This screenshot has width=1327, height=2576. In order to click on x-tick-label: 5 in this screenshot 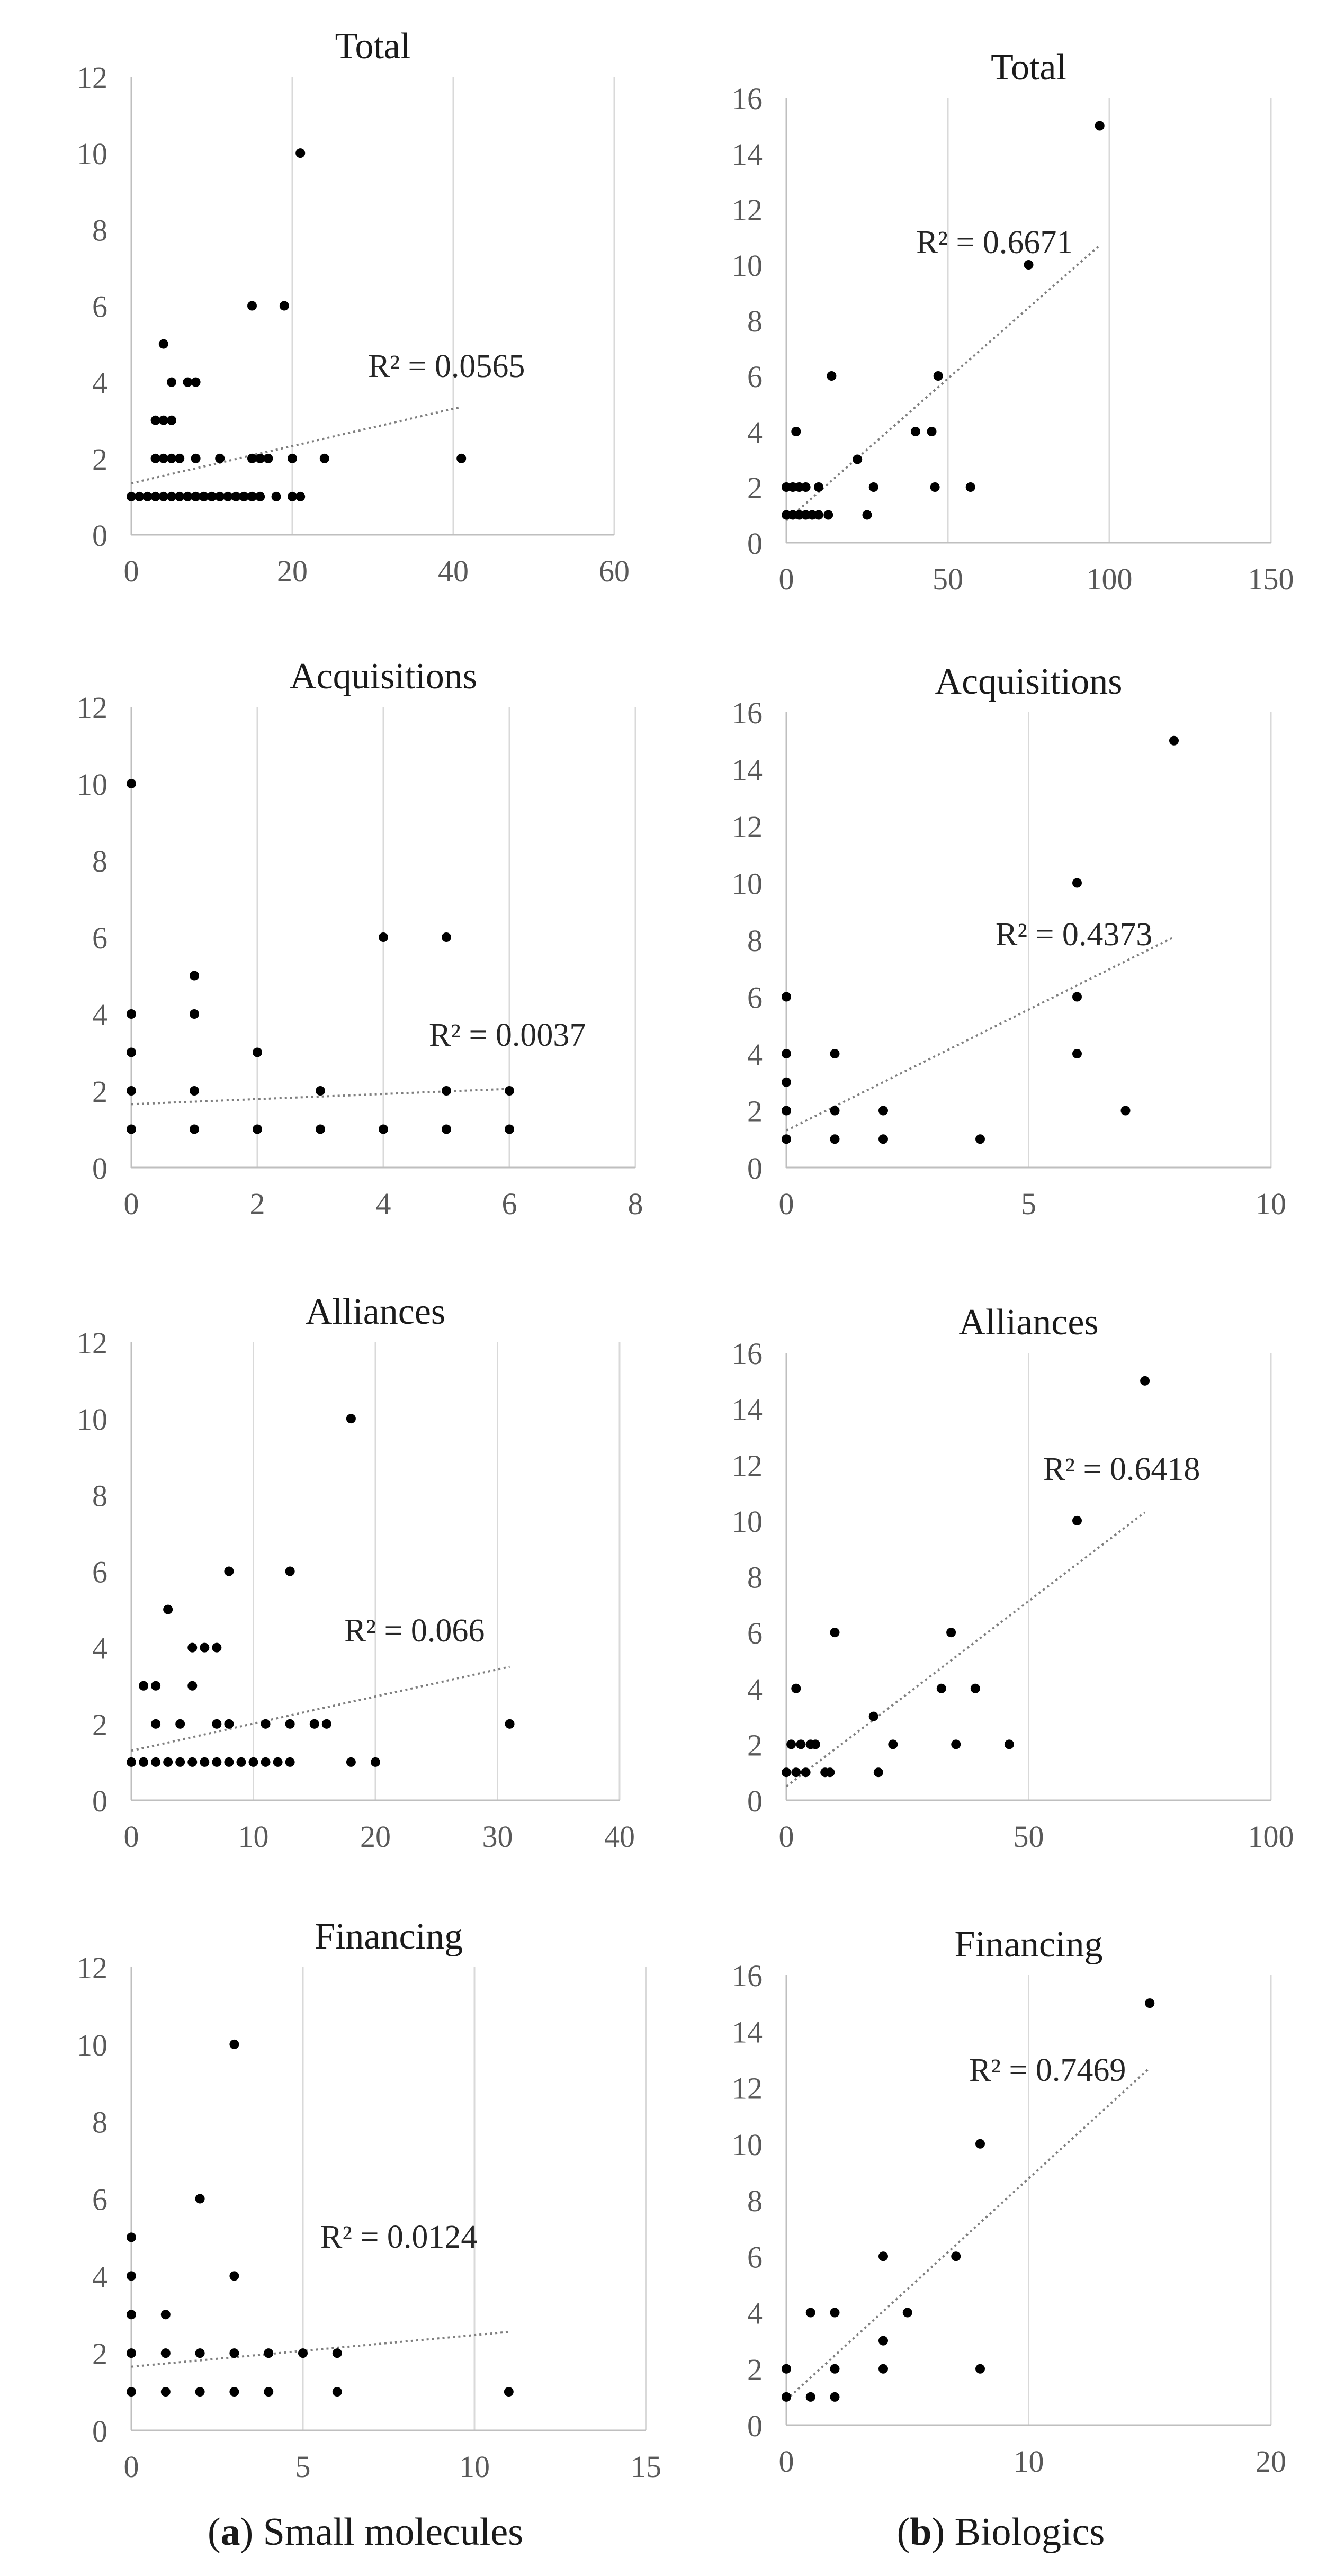, I will do `click(1028, 1204)`.